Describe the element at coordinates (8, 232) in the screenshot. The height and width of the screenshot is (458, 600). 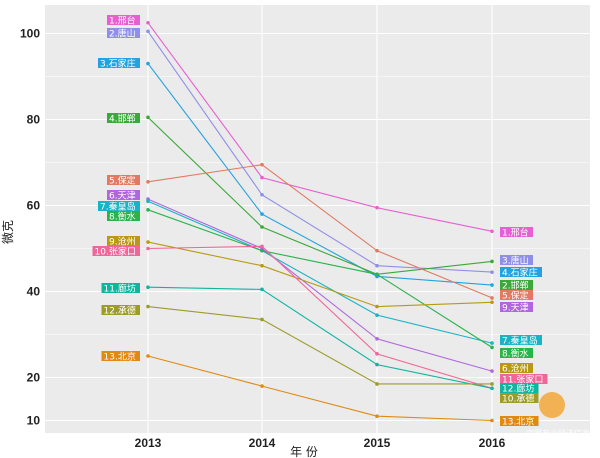
I see `y-axis-title: 微克` at that location.